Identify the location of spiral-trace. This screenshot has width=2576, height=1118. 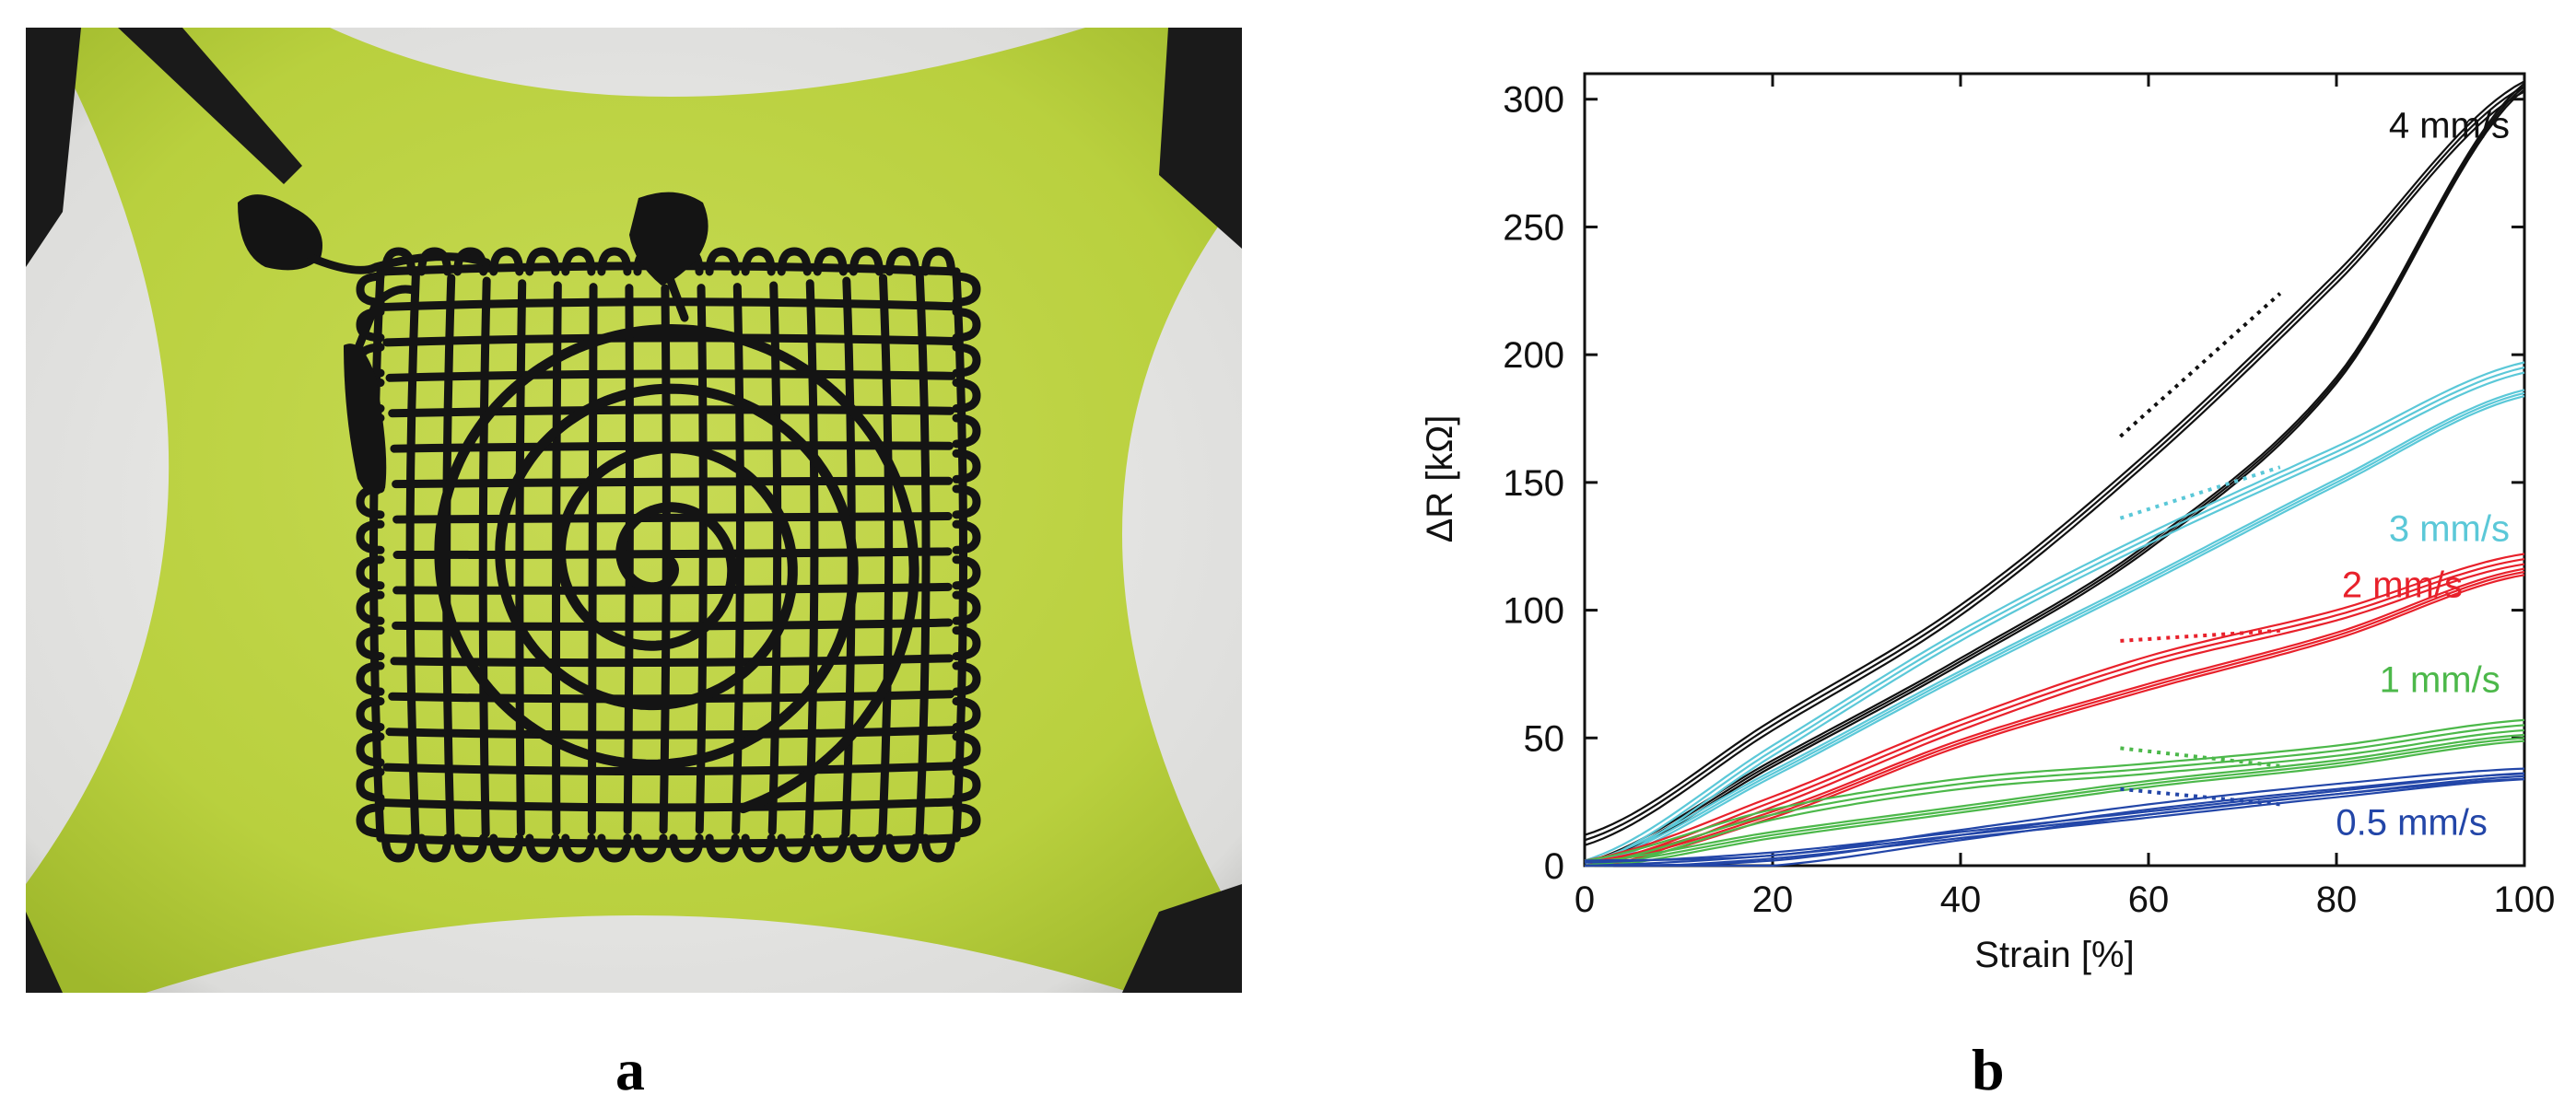
(676, 569).